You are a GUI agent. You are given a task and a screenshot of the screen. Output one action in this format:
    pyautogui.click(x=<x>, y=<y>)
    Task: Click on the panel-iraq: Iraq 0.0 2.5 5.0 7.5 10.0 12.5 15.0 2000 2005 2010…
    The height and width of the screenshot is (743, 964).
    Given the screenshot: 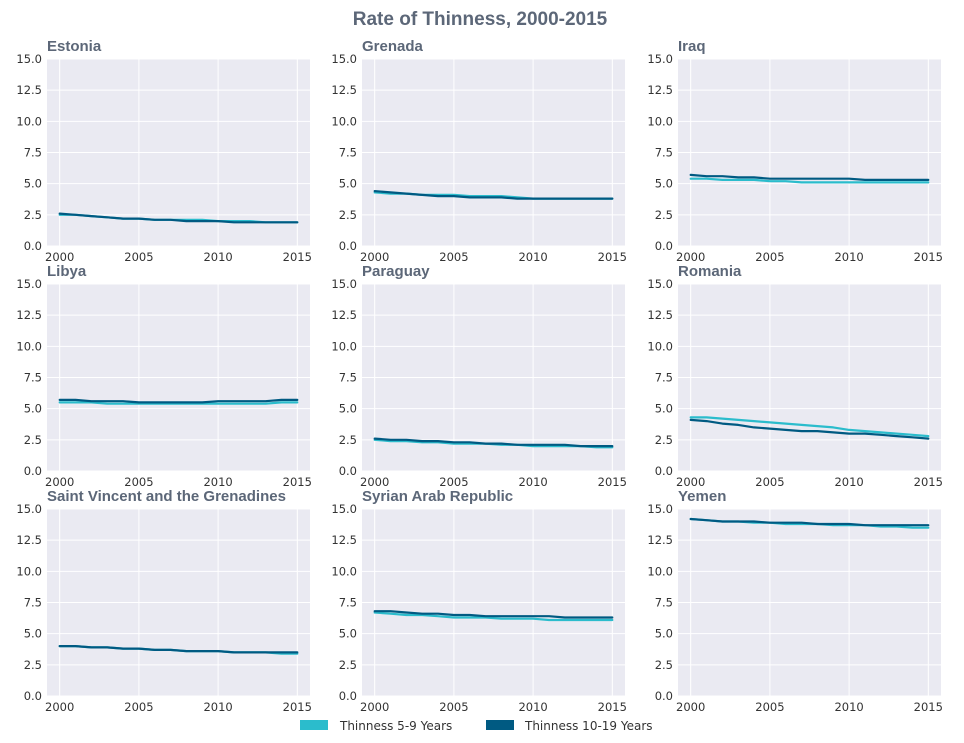 What is the action you would take?
    pyautogui.click(x=795, y=151)
    